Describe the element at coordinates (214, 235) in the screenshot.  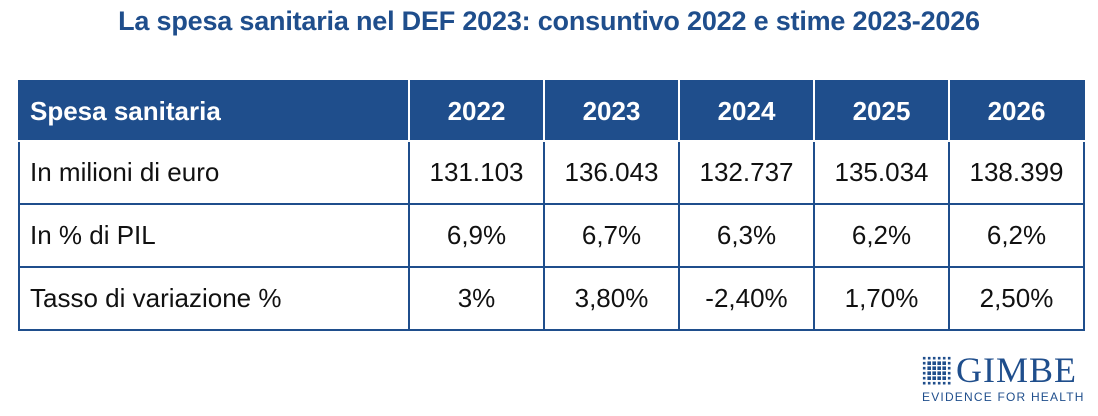
I see `row-label: In % di PIL` at that location.